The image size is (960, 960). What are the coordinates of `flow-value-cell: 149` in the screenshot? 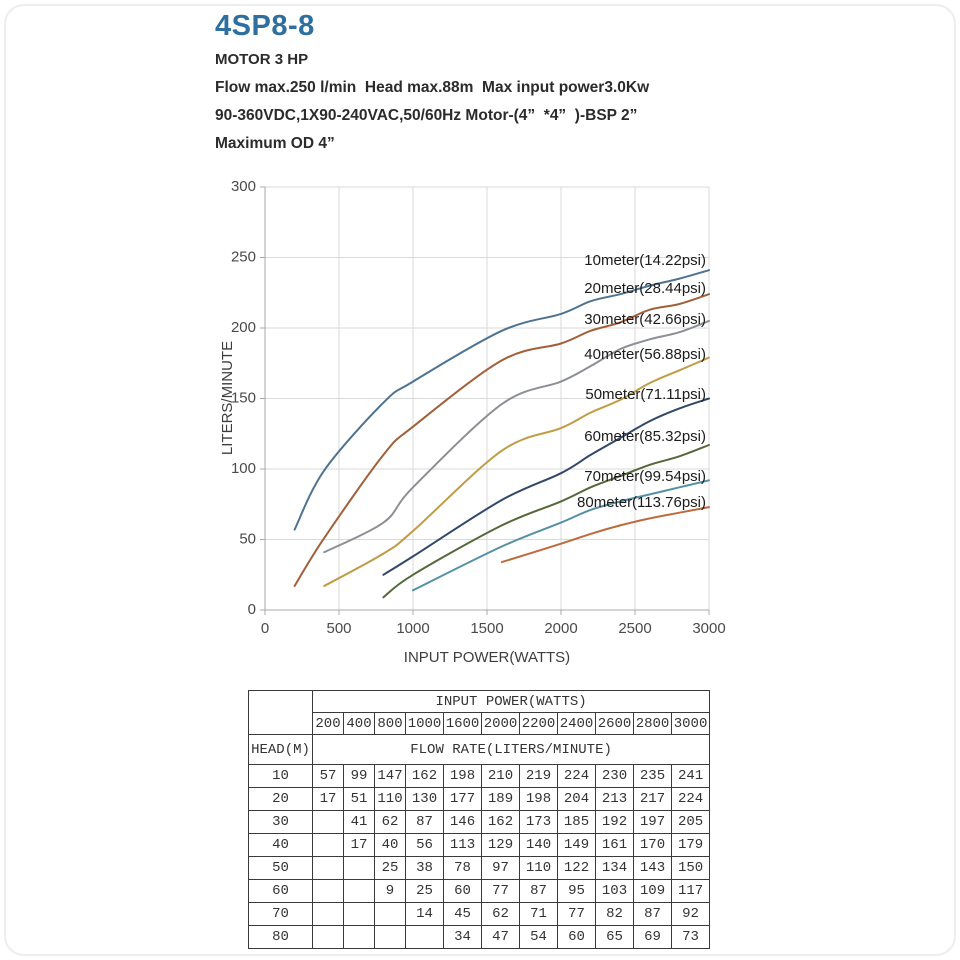 It's located at (576, 845).